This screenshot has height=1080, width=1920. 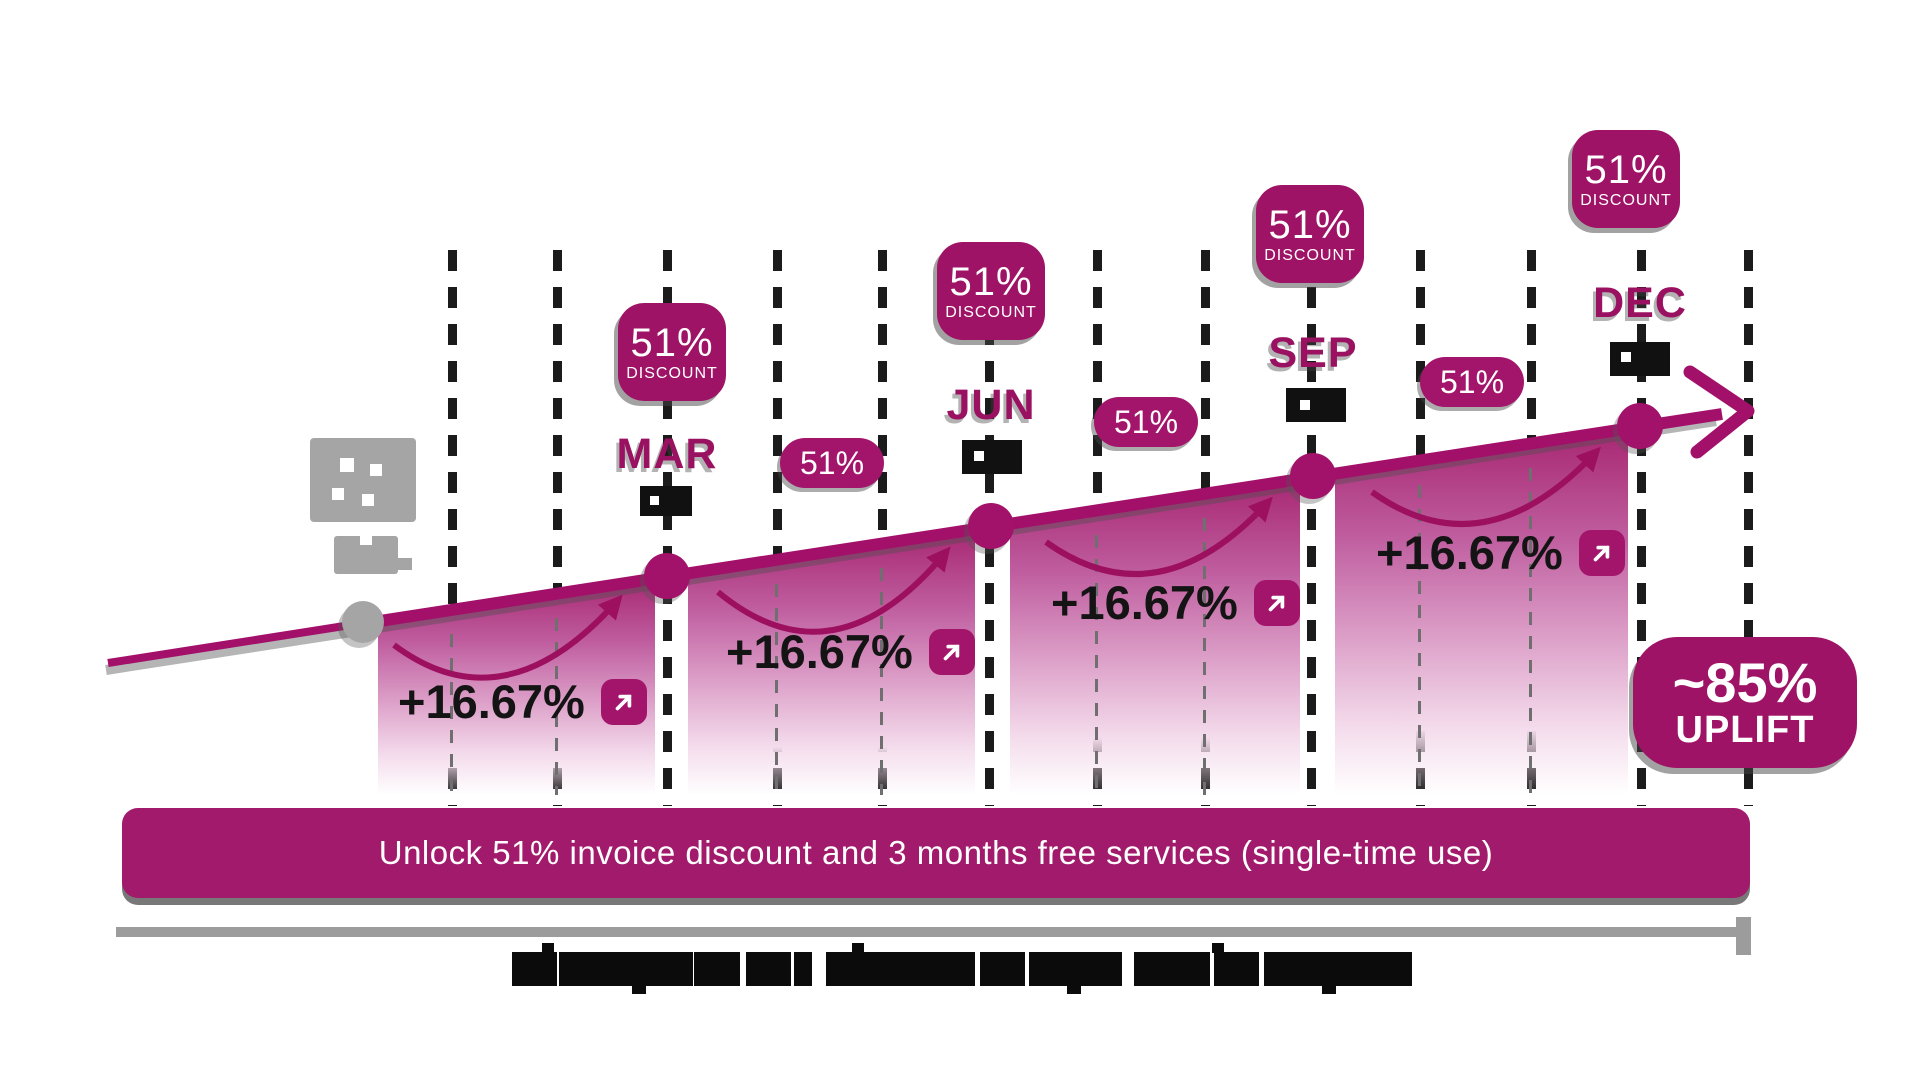 I want to click on dashed-guide-line-dec, so click(x=1641, y=528).